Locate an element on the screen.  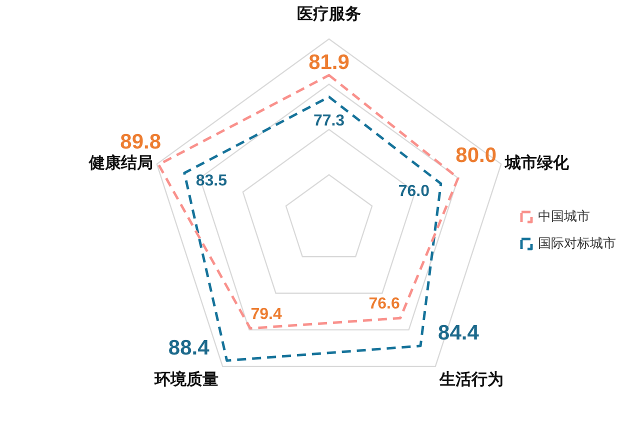
text: 81.9 is located at coordinates (329, 62).